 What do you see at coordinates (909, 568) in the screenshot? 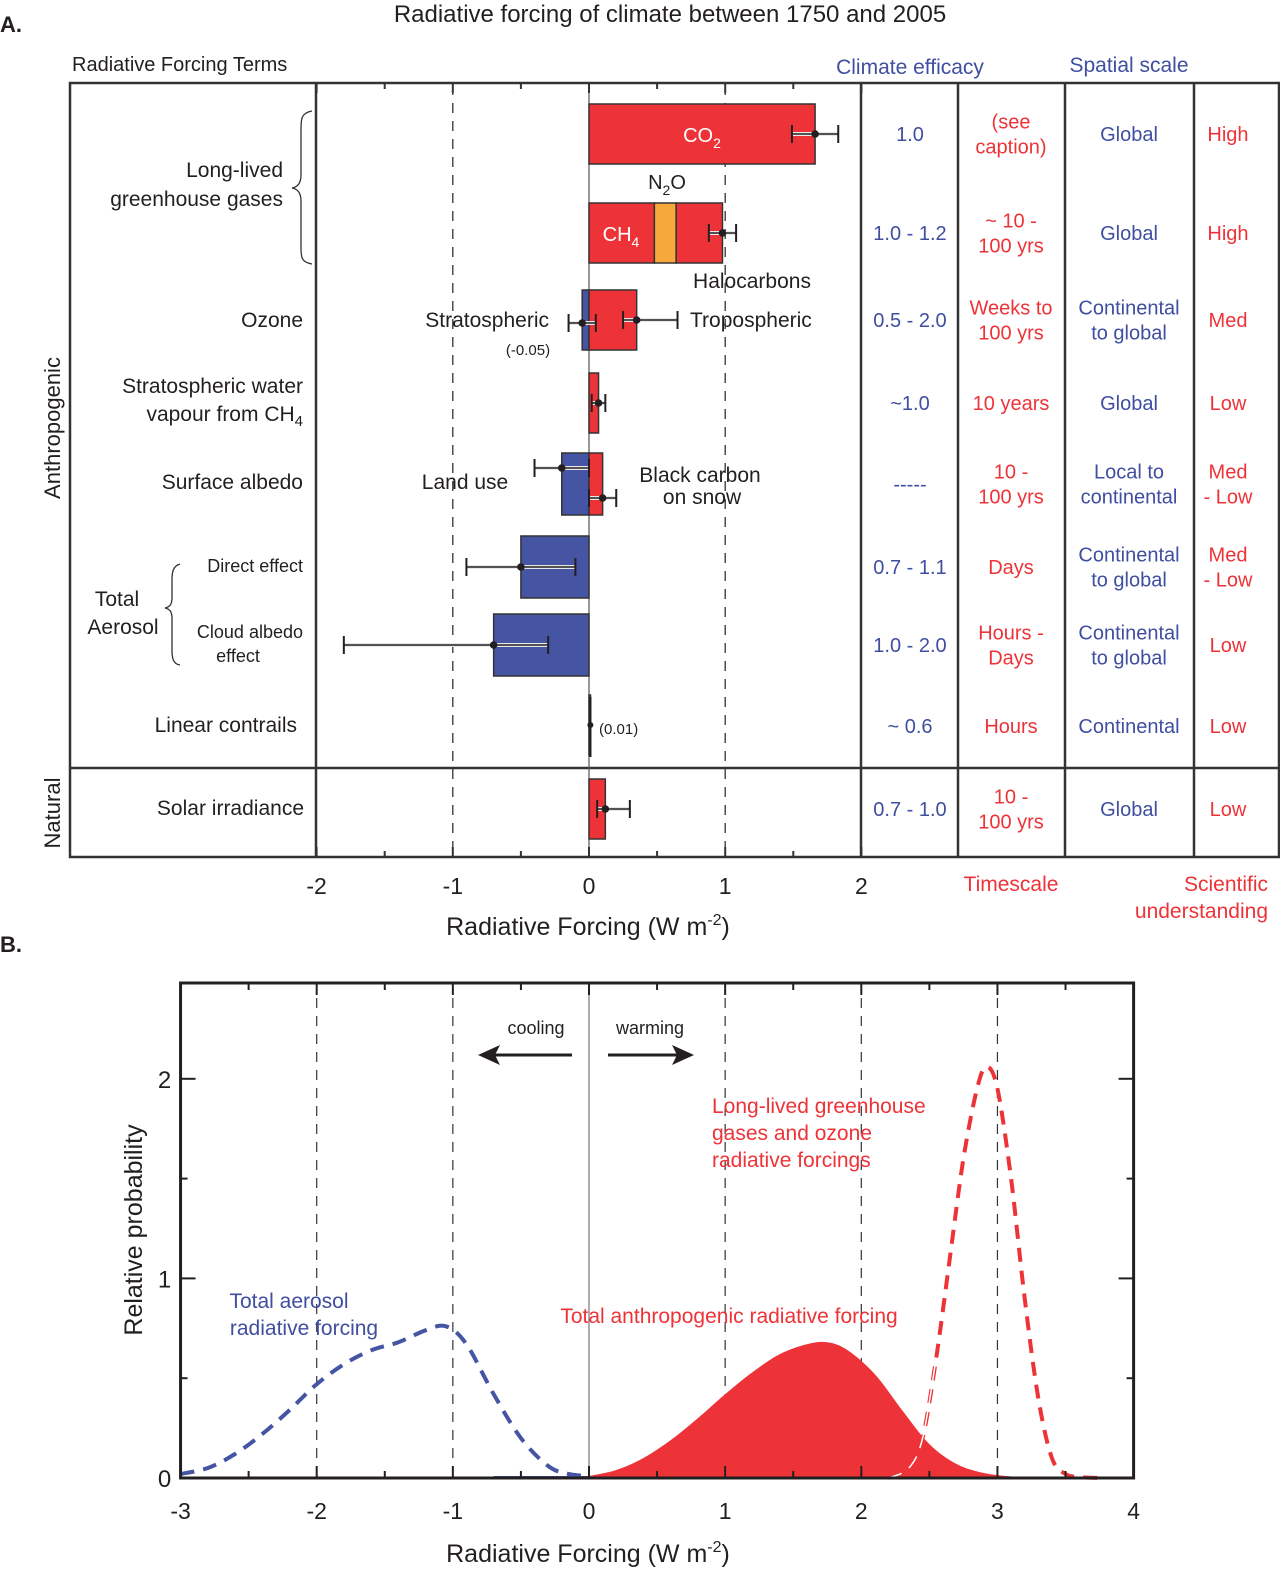
I see `cell-efficacy: 0.7 - 1.1` at bounding box center [909, 568].